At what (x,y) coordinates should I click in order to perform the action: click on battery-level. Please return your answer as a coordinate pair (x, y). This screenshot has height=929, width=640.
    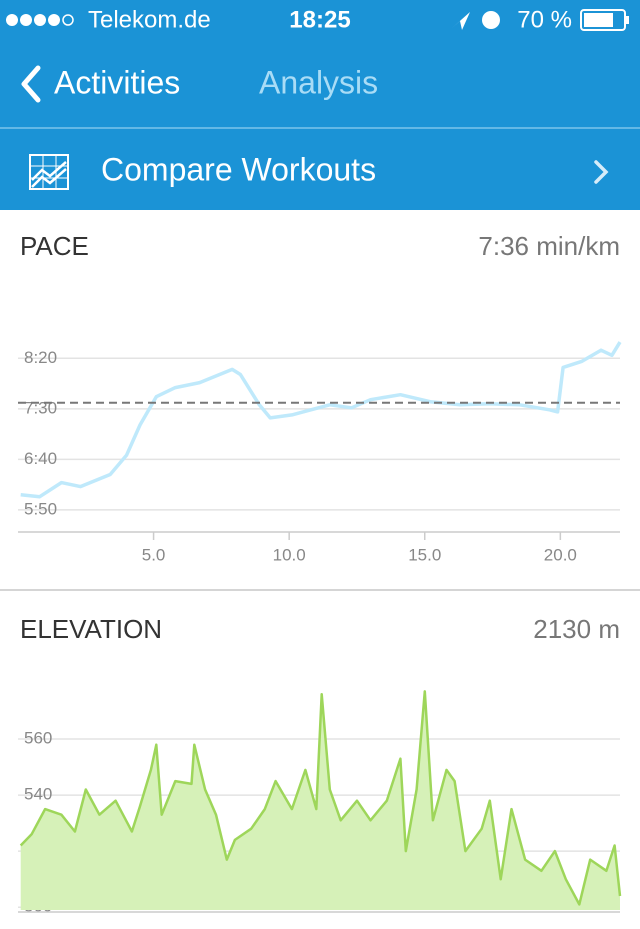
    Looking at the image, I should click on (598, 20).